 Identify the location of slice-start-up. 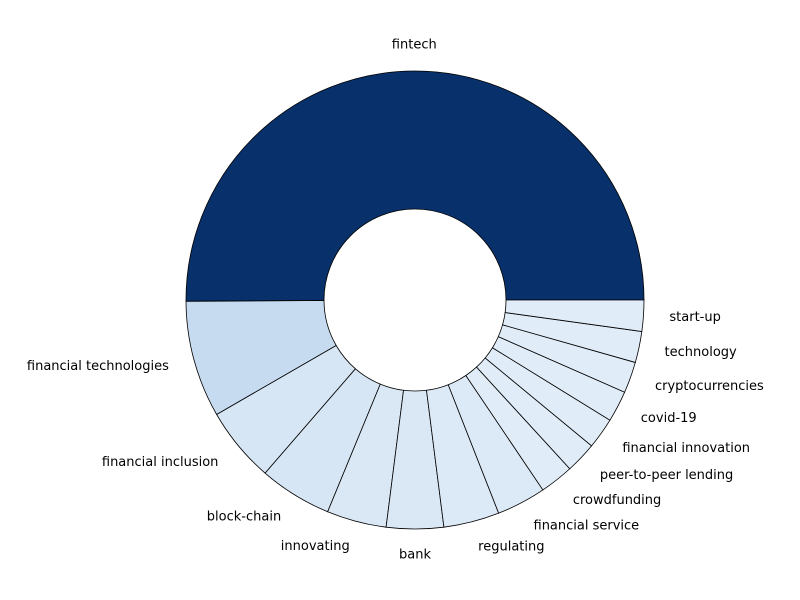
(574, 315).